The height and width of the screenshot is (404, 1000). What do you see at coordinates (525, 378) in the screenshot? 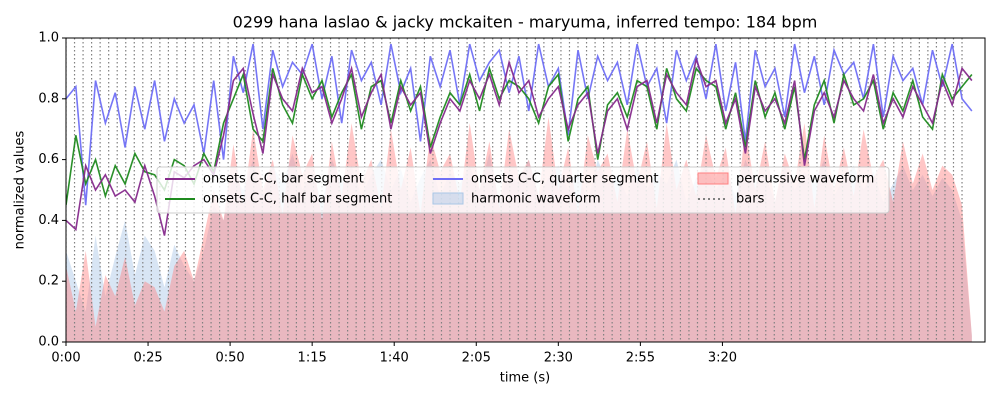
I see `x-axis-label: time (s)` at bounding box center [525, 378].